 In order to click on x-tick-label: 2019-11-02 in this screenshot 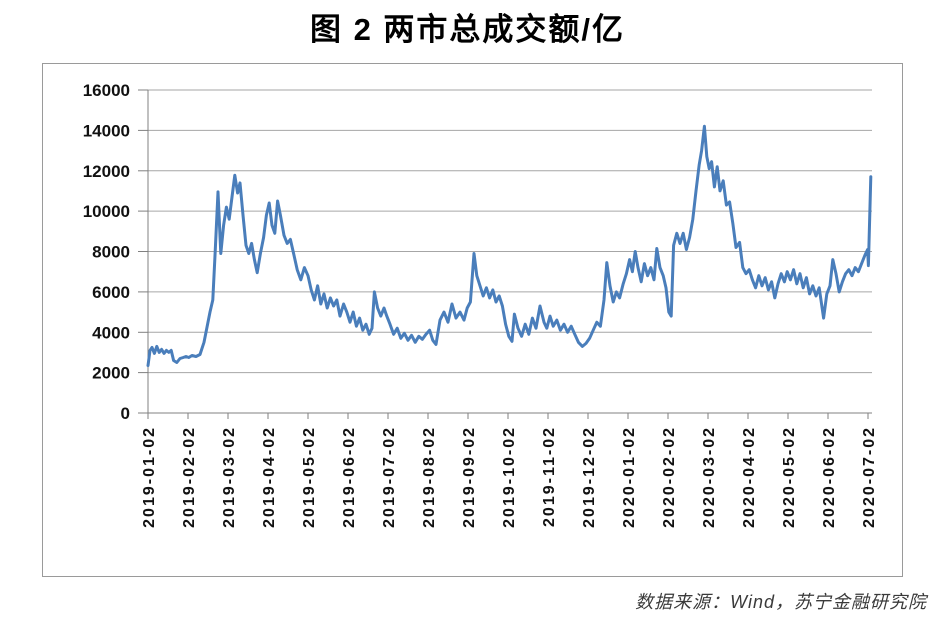, I will do `click(549, 476)`.